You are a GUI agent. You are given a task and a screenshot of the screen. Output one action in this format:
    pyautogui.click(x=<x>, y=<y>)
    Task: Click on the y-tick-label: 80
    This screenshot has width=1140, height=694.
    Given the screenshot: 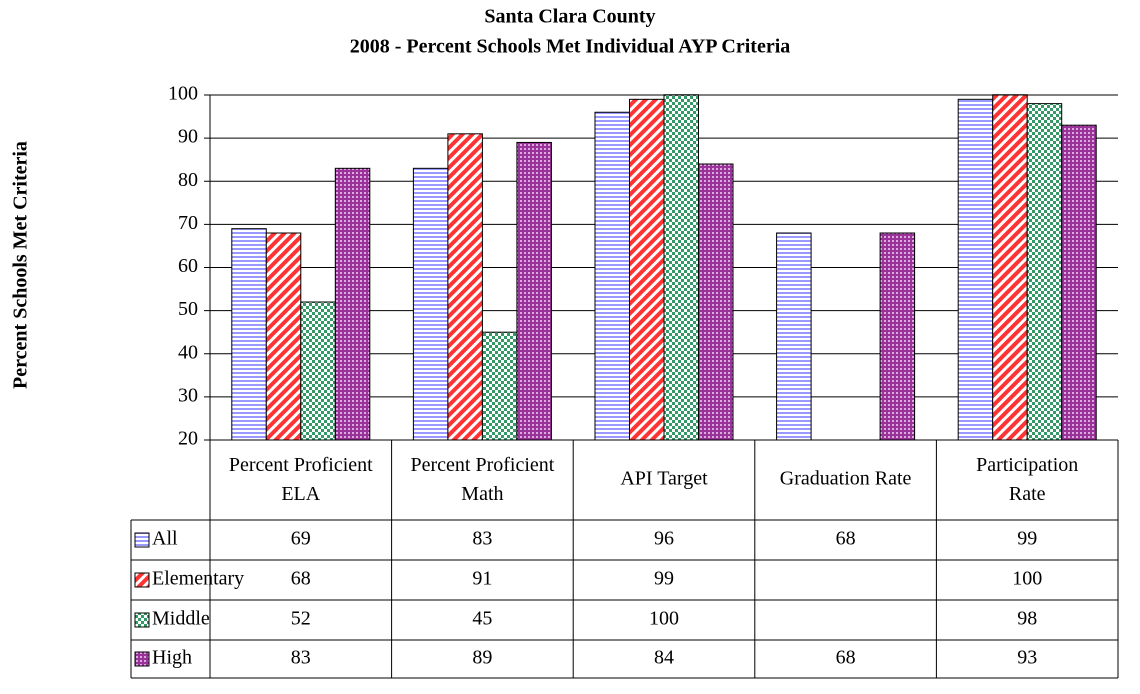 What is the action you would take?
    pyautogui.click(x=188, y=180)
    